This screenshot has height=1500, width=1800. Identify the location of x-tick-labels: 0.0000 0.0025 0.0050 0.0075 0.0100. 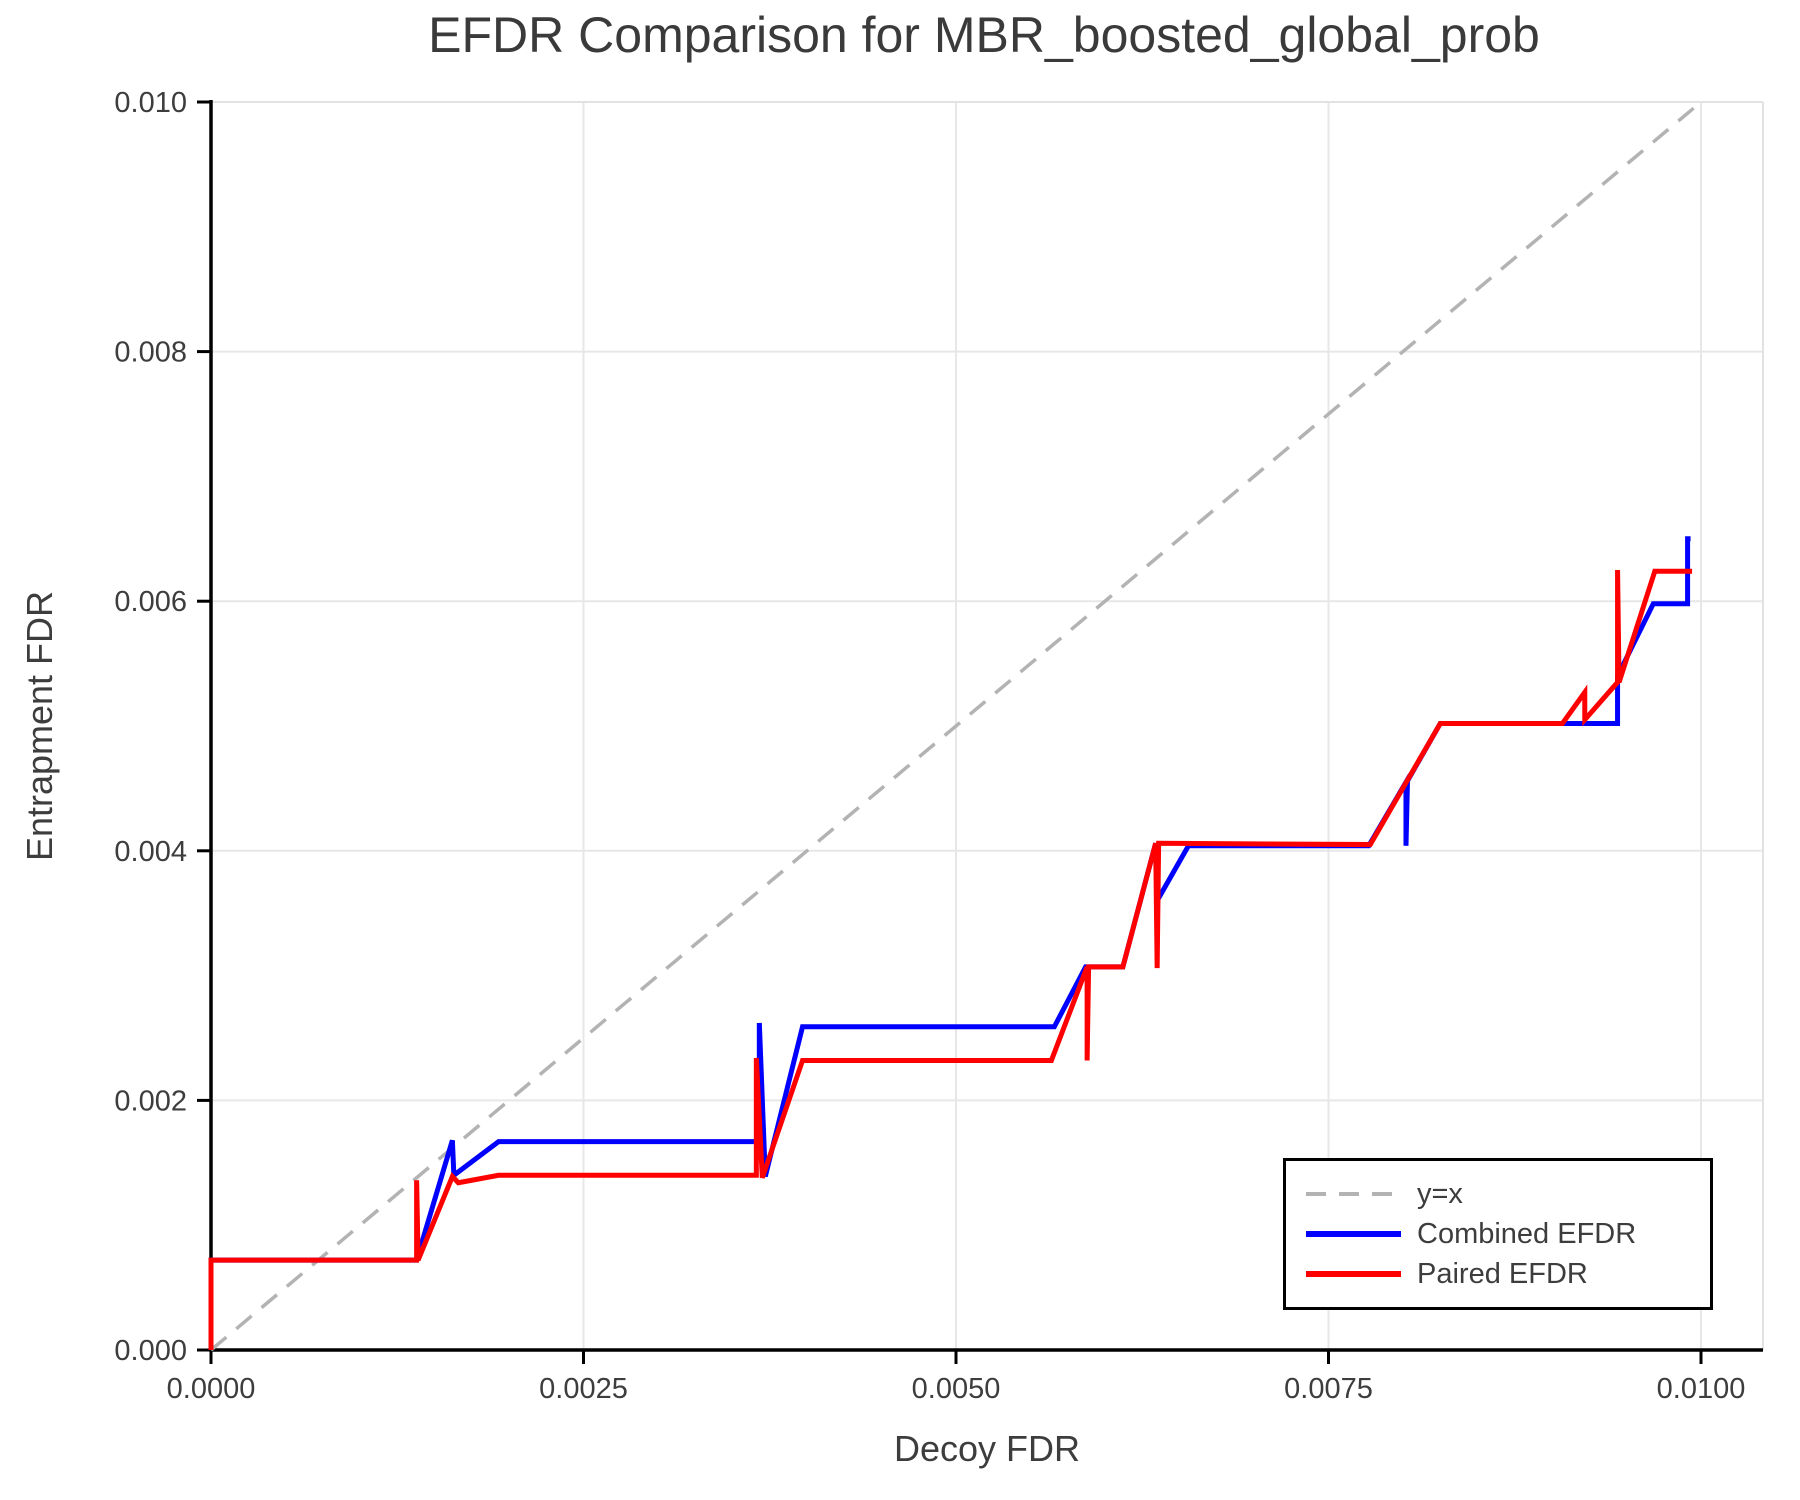
(956, 1389).